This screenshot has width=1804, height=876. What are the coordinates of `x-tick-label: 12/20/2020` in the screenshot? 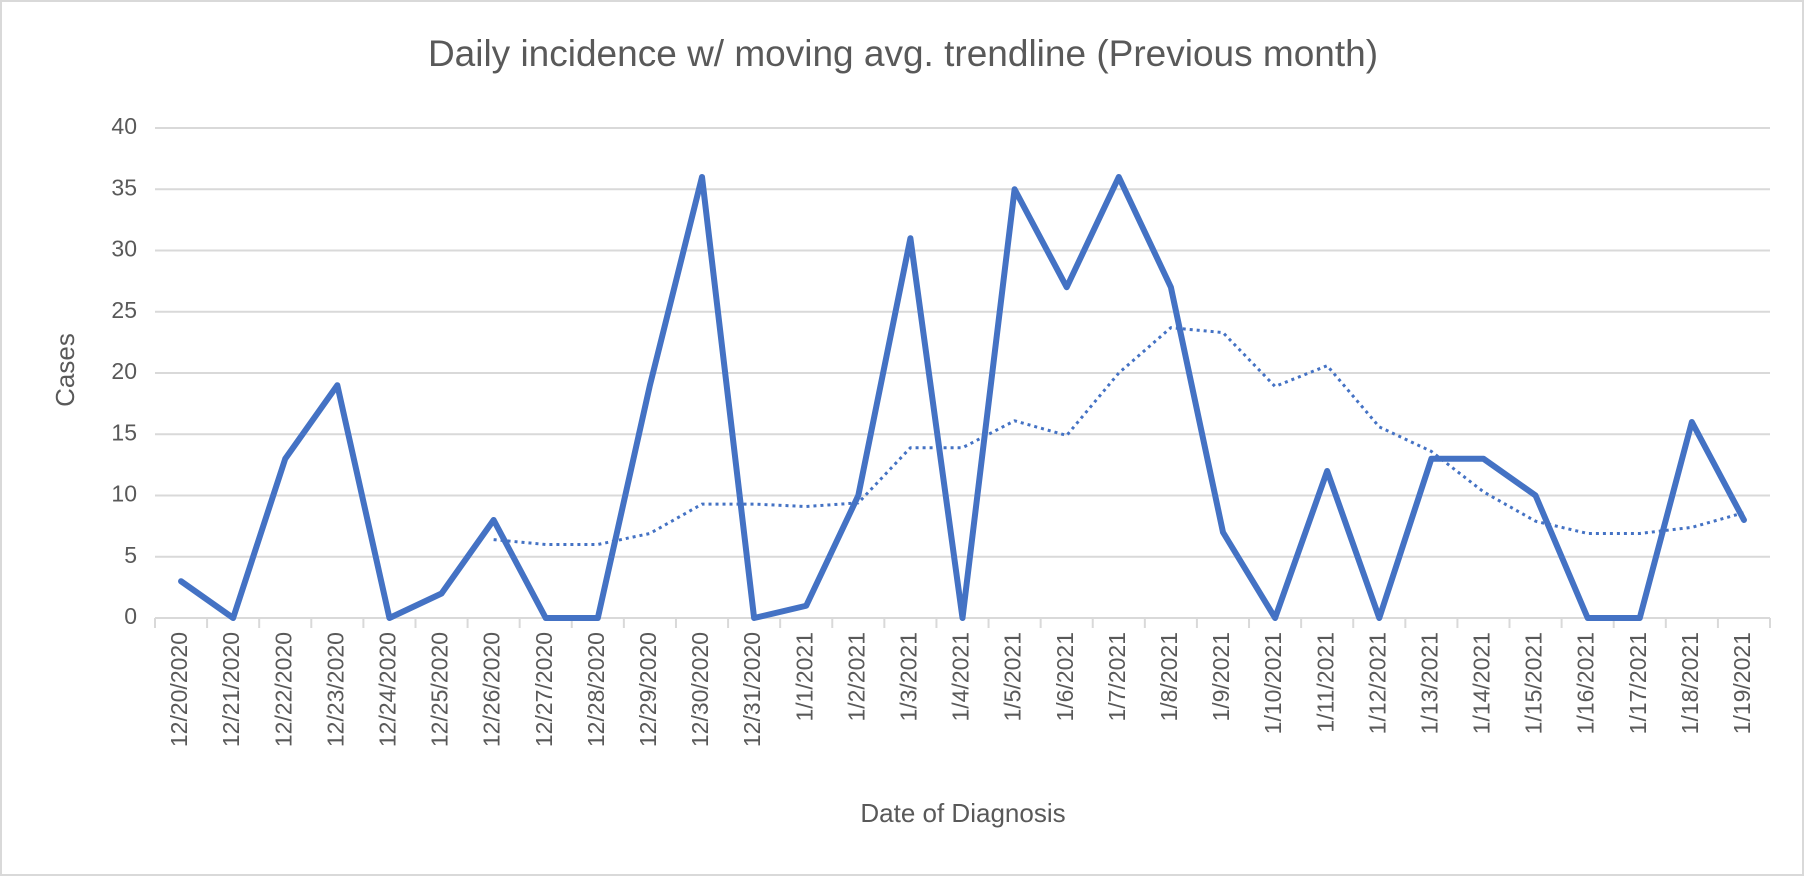 It's located at (179, 689).